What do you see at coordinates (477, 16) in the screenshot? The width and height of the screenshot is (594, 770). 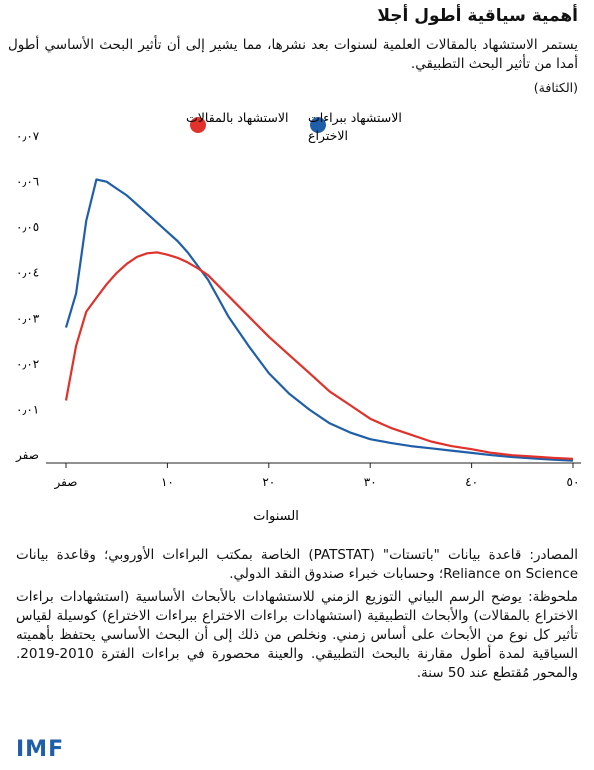 I see `chart-title: أهمية سياقية أطول أجلا` at bounding box center [477, 16].